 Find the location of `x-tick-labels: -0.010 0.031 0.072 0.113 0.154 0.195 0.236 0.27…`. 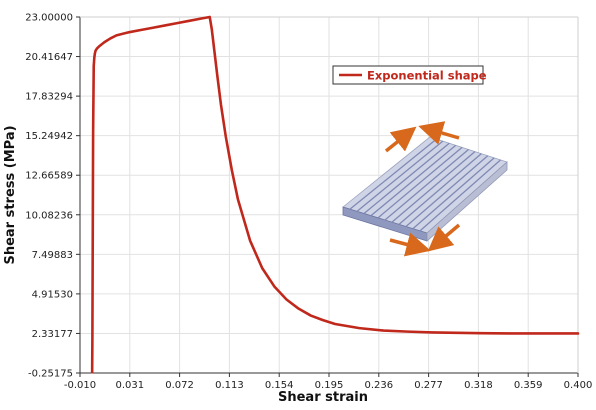

x-tick-labels: -0.010 0.031 0.072 0.113 0.154 0.195 0.236 0.27… is located at coordinates (328, 385).